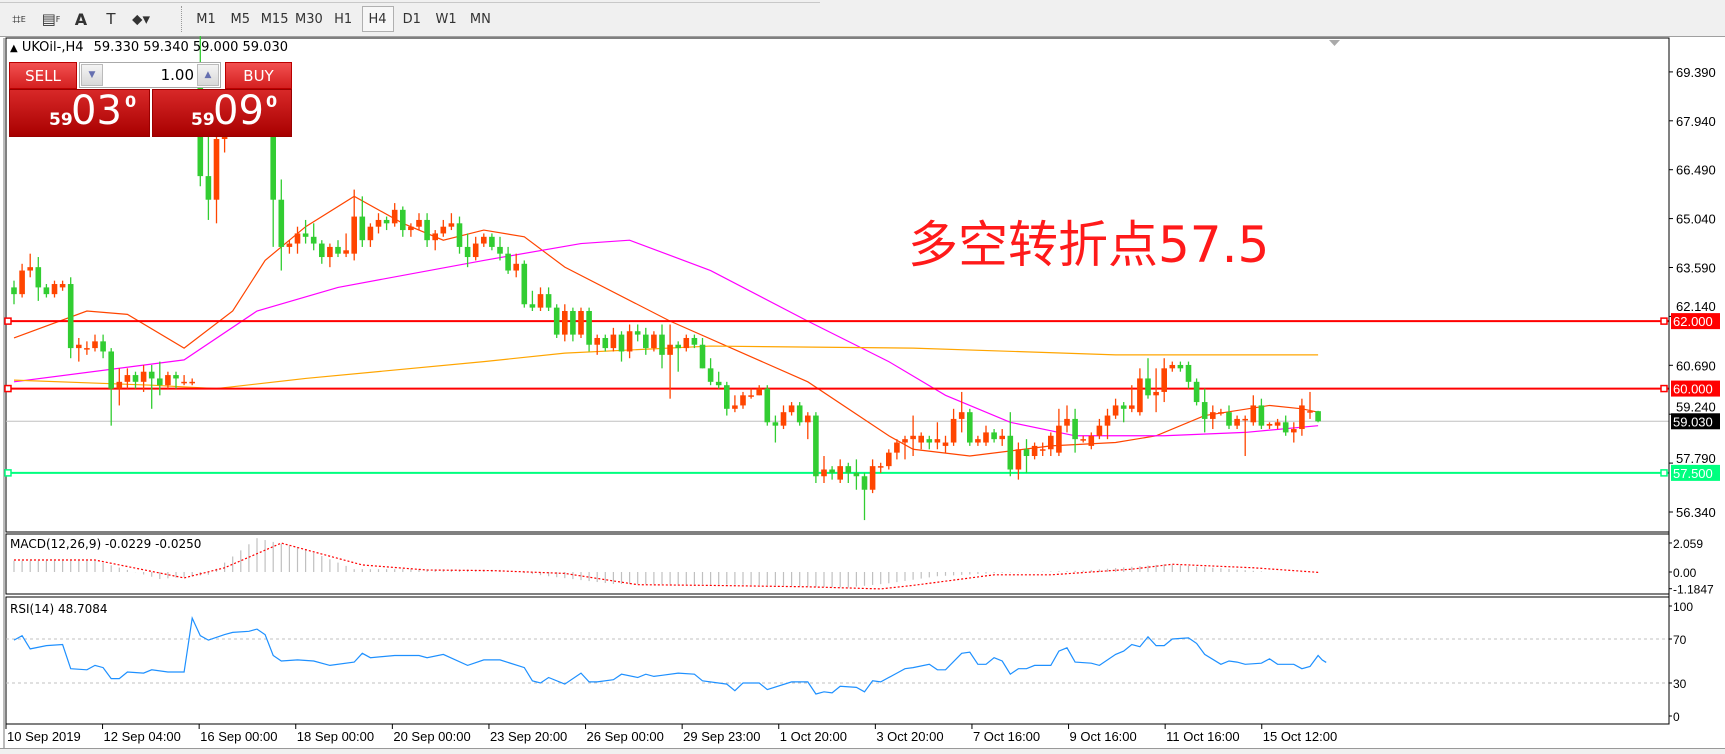  Describe the element at coordinates (149, 47) in the screenshot. I see `chart-header: ▲ UKOil-,H4 59.330 59.340 59.000 59.030` at that location.